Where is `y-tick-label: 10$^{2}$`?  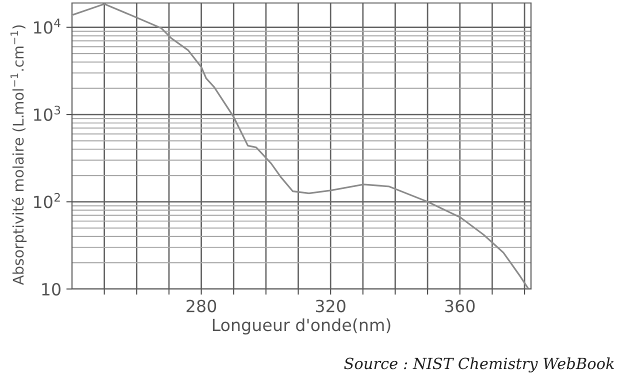
y-tick-label: 10$^{2}$ is located at coordinates (47, 200).